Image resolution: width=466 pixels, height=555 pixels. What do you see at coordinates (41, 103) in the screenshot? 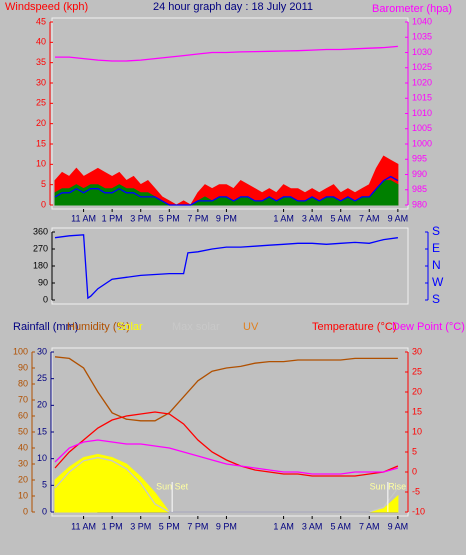
I see `y-tick-label: 25` at bounding box center [41, 103].